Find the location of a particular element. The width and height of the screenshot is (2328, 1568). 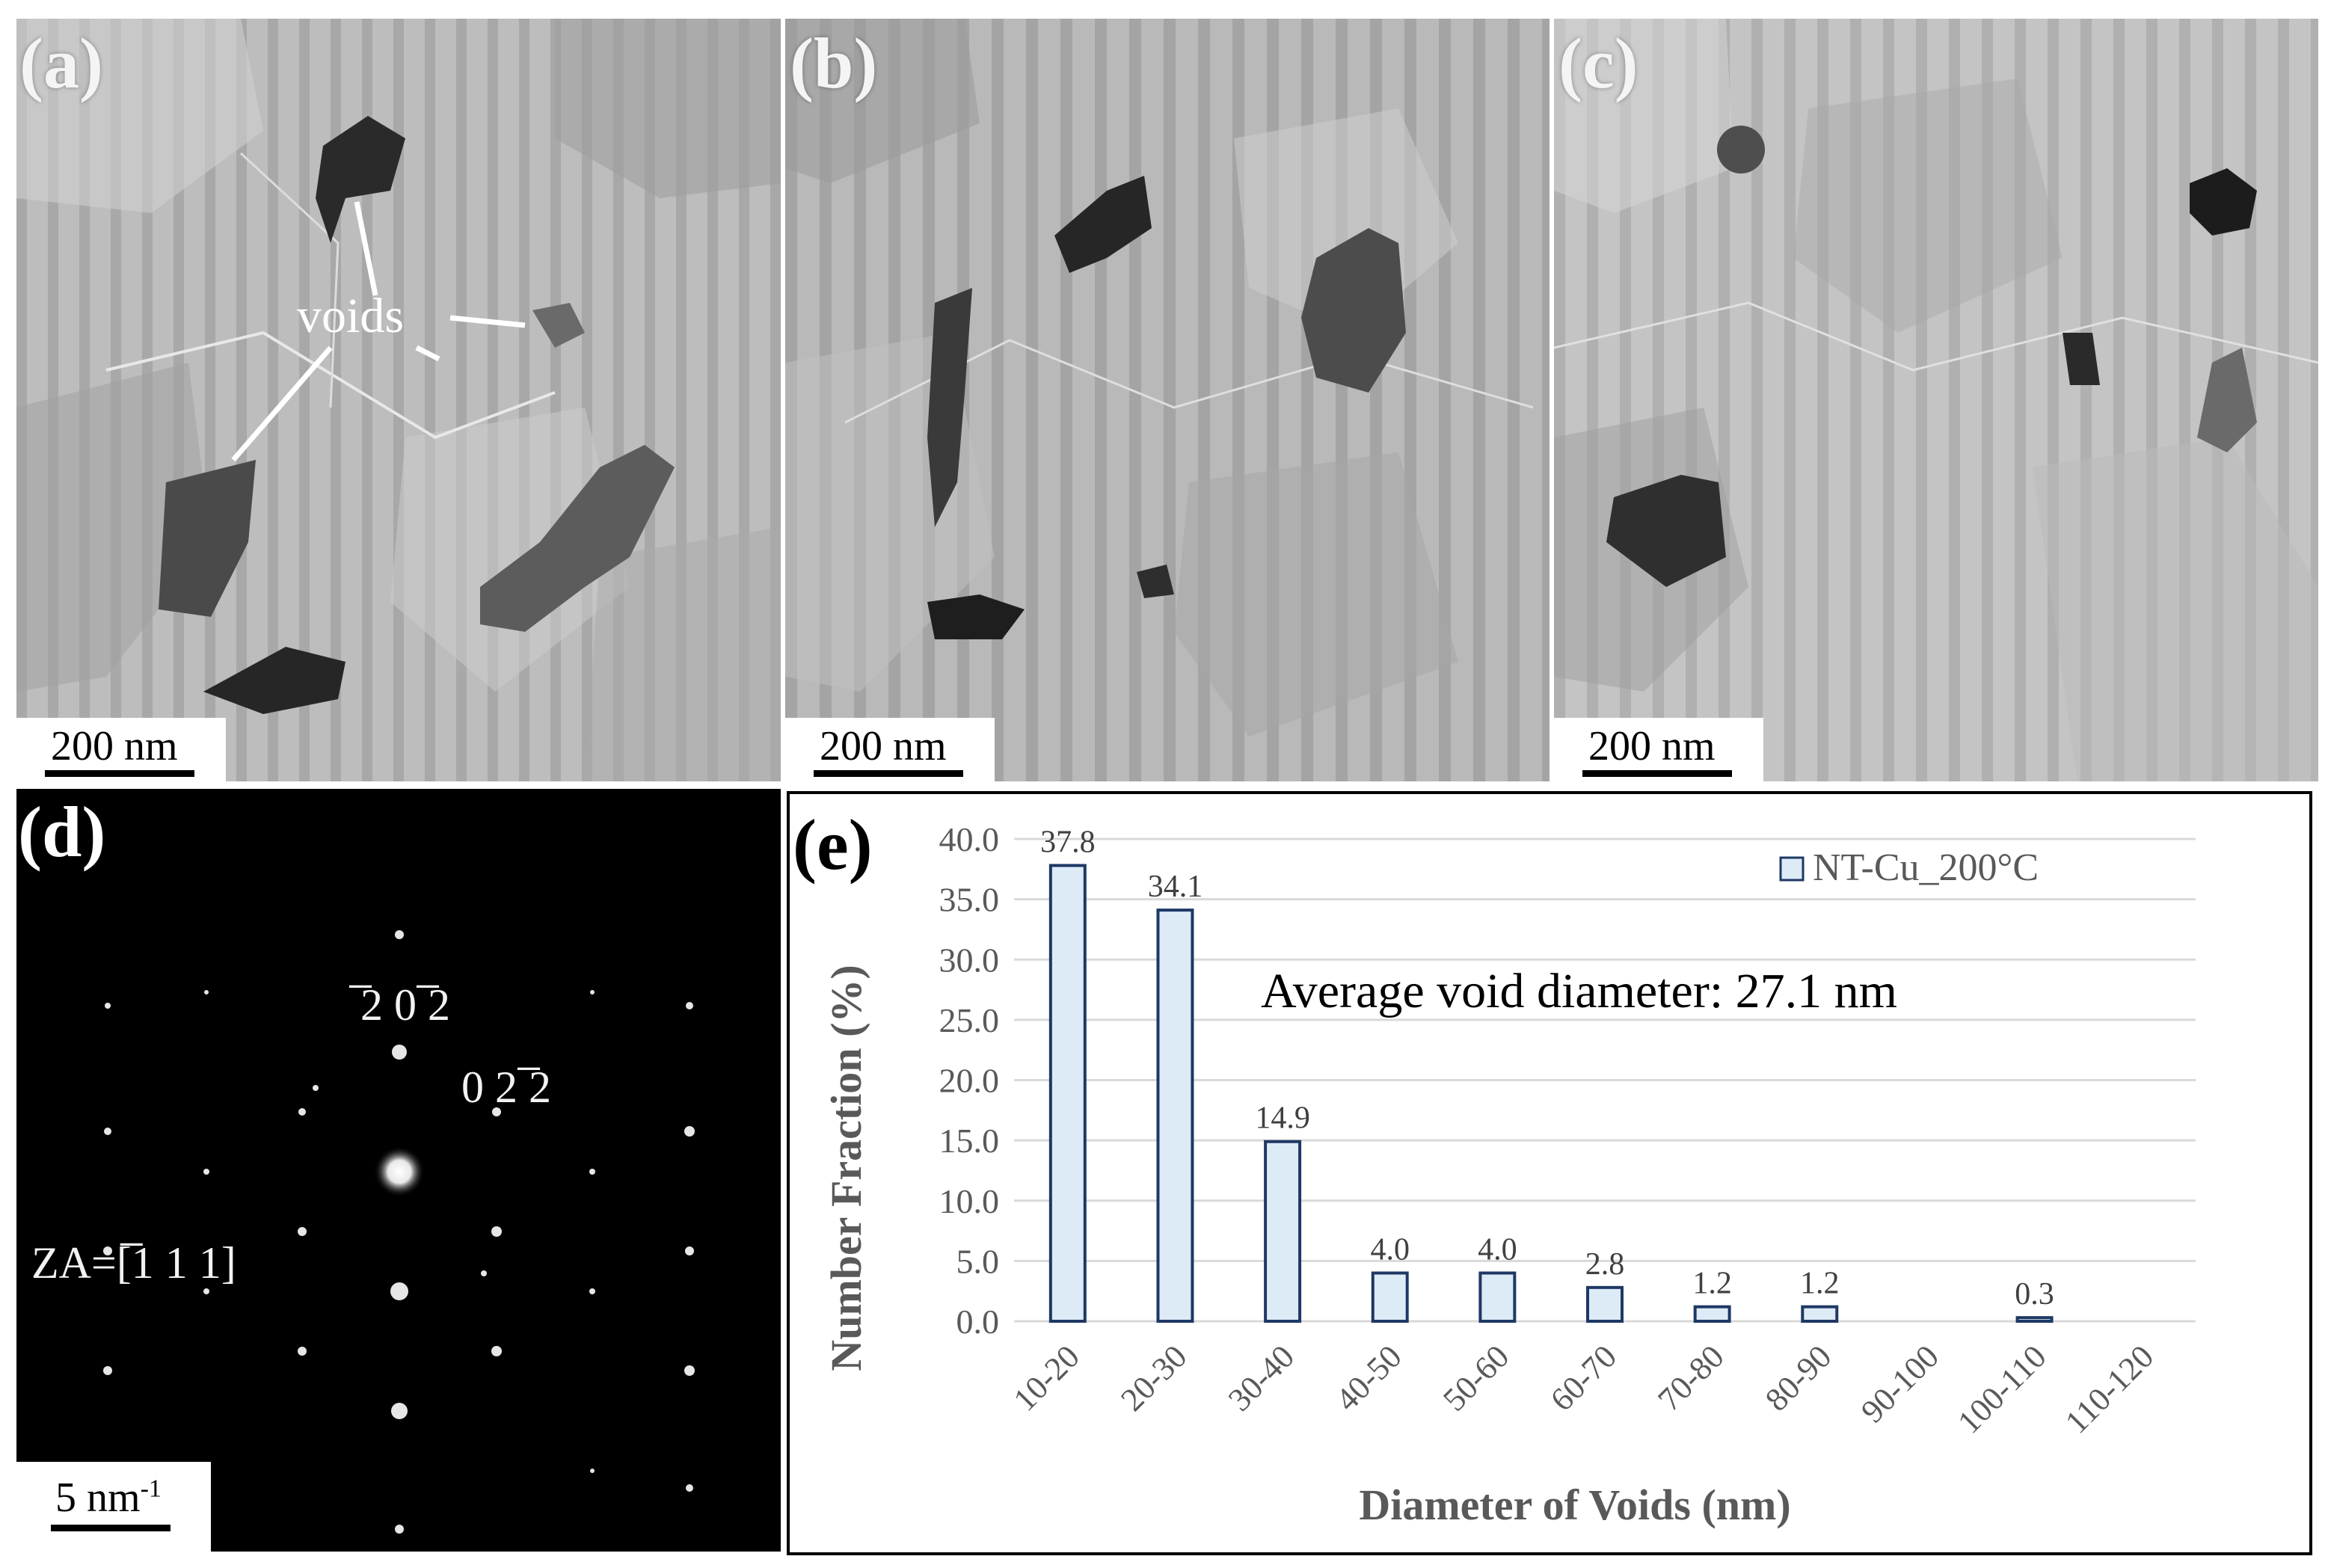

scale-bar-c is located at coordinates (1657, 773).